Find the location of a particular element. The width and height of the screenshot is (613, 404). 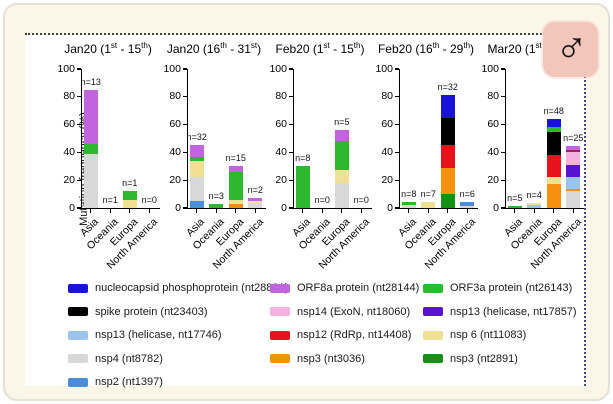

n-count-label: n=32 is located at coordinates (196, 137).